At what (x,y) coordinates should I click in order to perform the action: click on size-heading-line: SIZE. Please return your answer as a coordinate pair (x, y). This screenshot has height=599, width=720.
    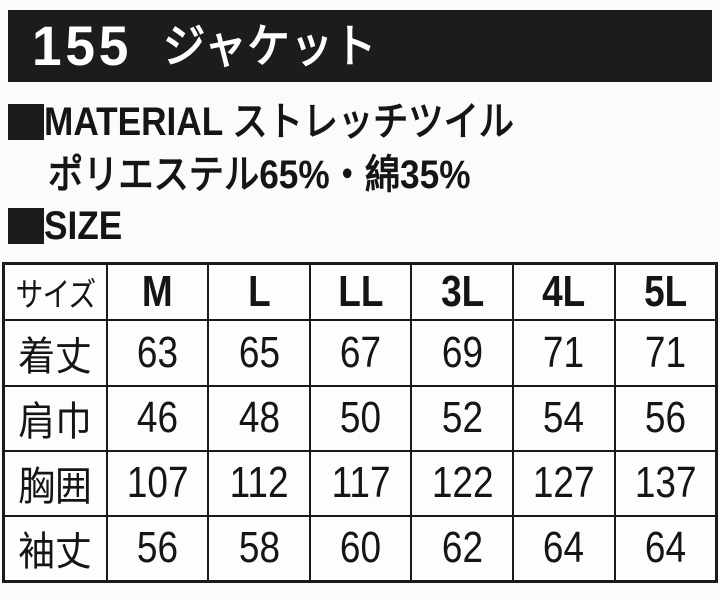
    Looking at the image, I should click on (70, 226).